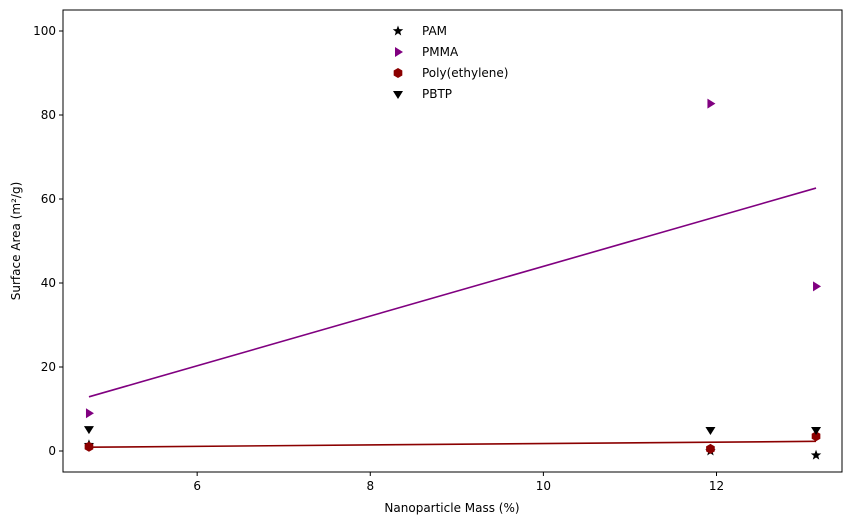  I want to click on legend-item-pmma: PMMA, so click(427, 52).